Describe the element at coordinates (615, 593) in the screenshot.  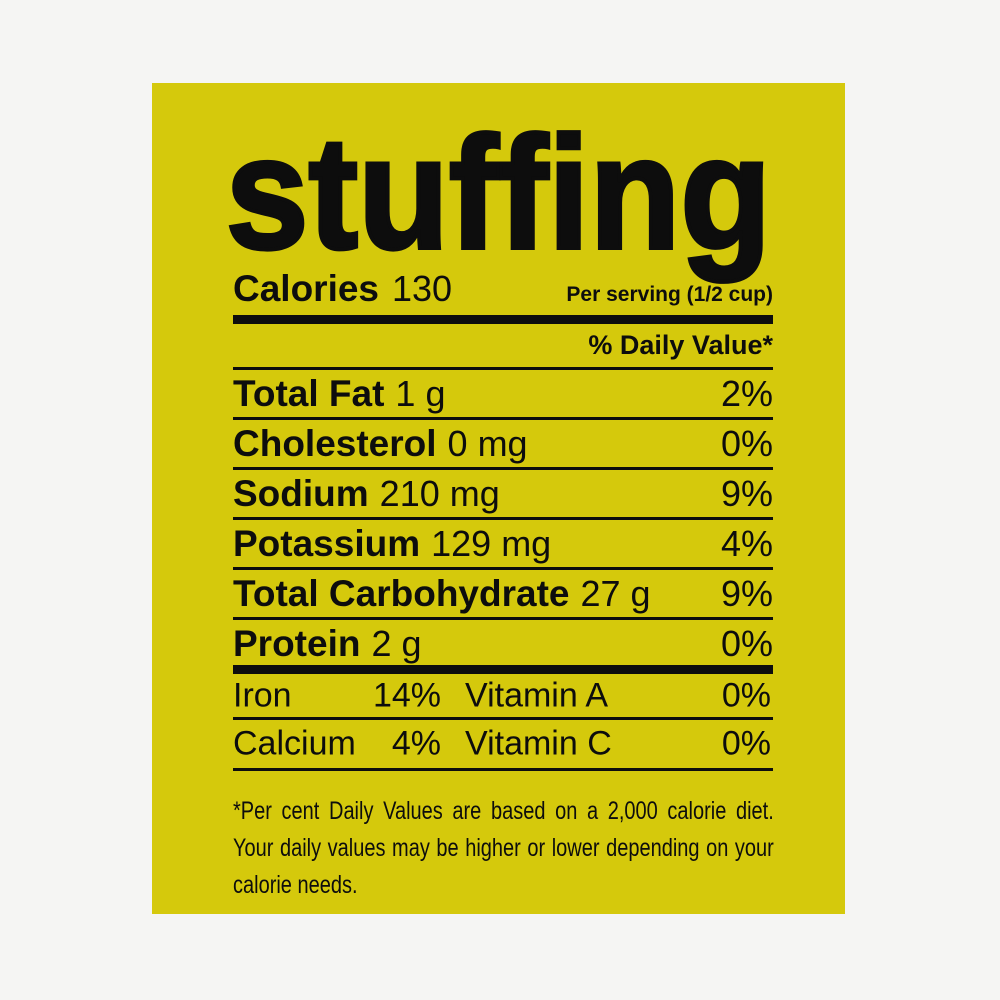
I see `nutrient-amount: 27 g` at that location.